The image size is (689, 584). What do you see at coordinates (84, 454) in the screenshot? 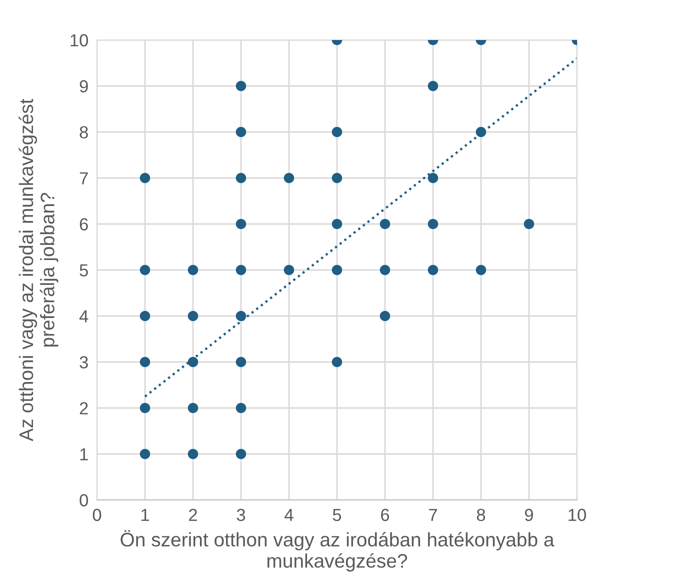
I see `y-tick-label: 1` at bounding box center [84, 454].